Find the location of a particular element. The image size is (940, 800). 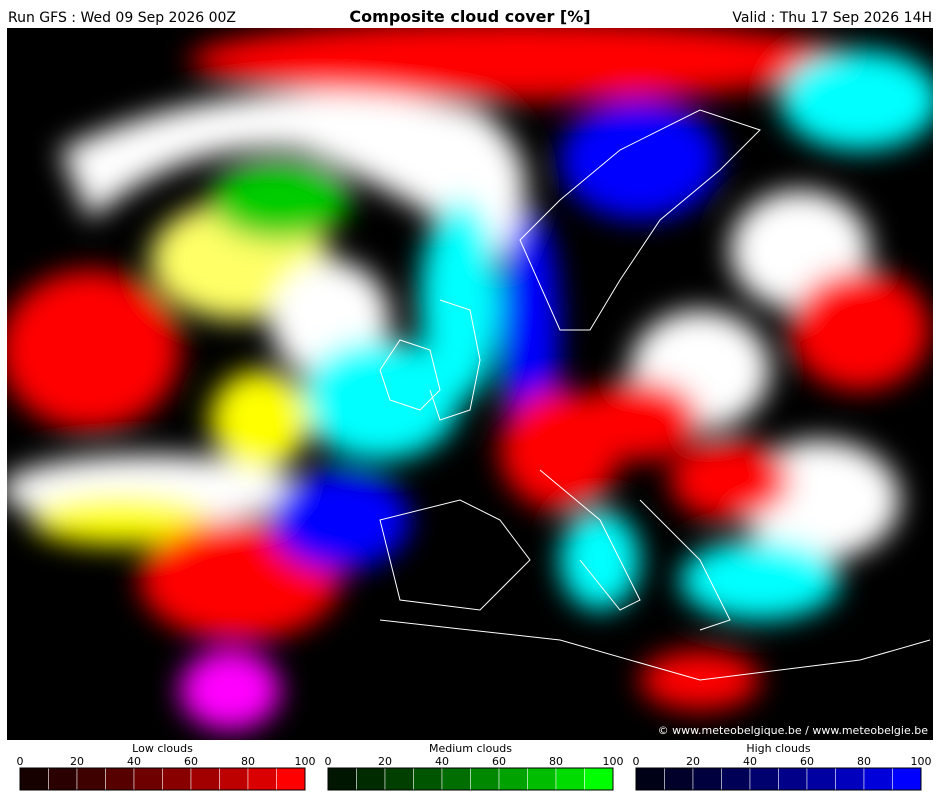

legend-name: Low clouds is located at coordinates (162, 748).